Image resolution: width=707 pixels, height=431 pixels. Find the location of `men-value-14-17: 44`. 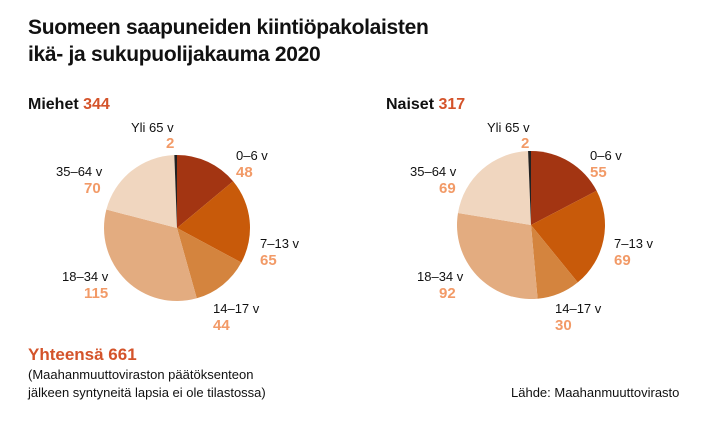

men-value-14-17: 44 is located at coordinates (221, 325).